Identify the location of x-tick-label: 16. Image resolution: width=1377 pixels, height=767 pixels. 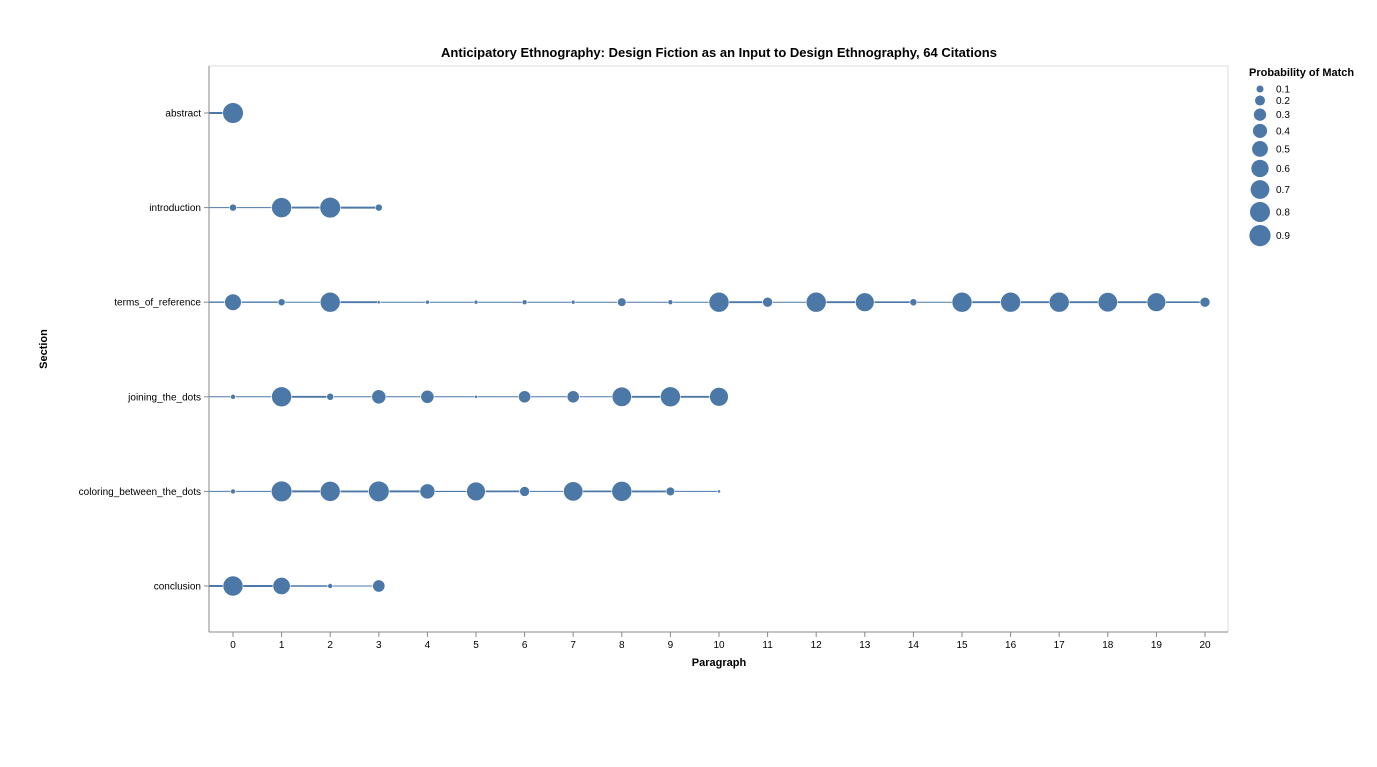
(1011, 645).